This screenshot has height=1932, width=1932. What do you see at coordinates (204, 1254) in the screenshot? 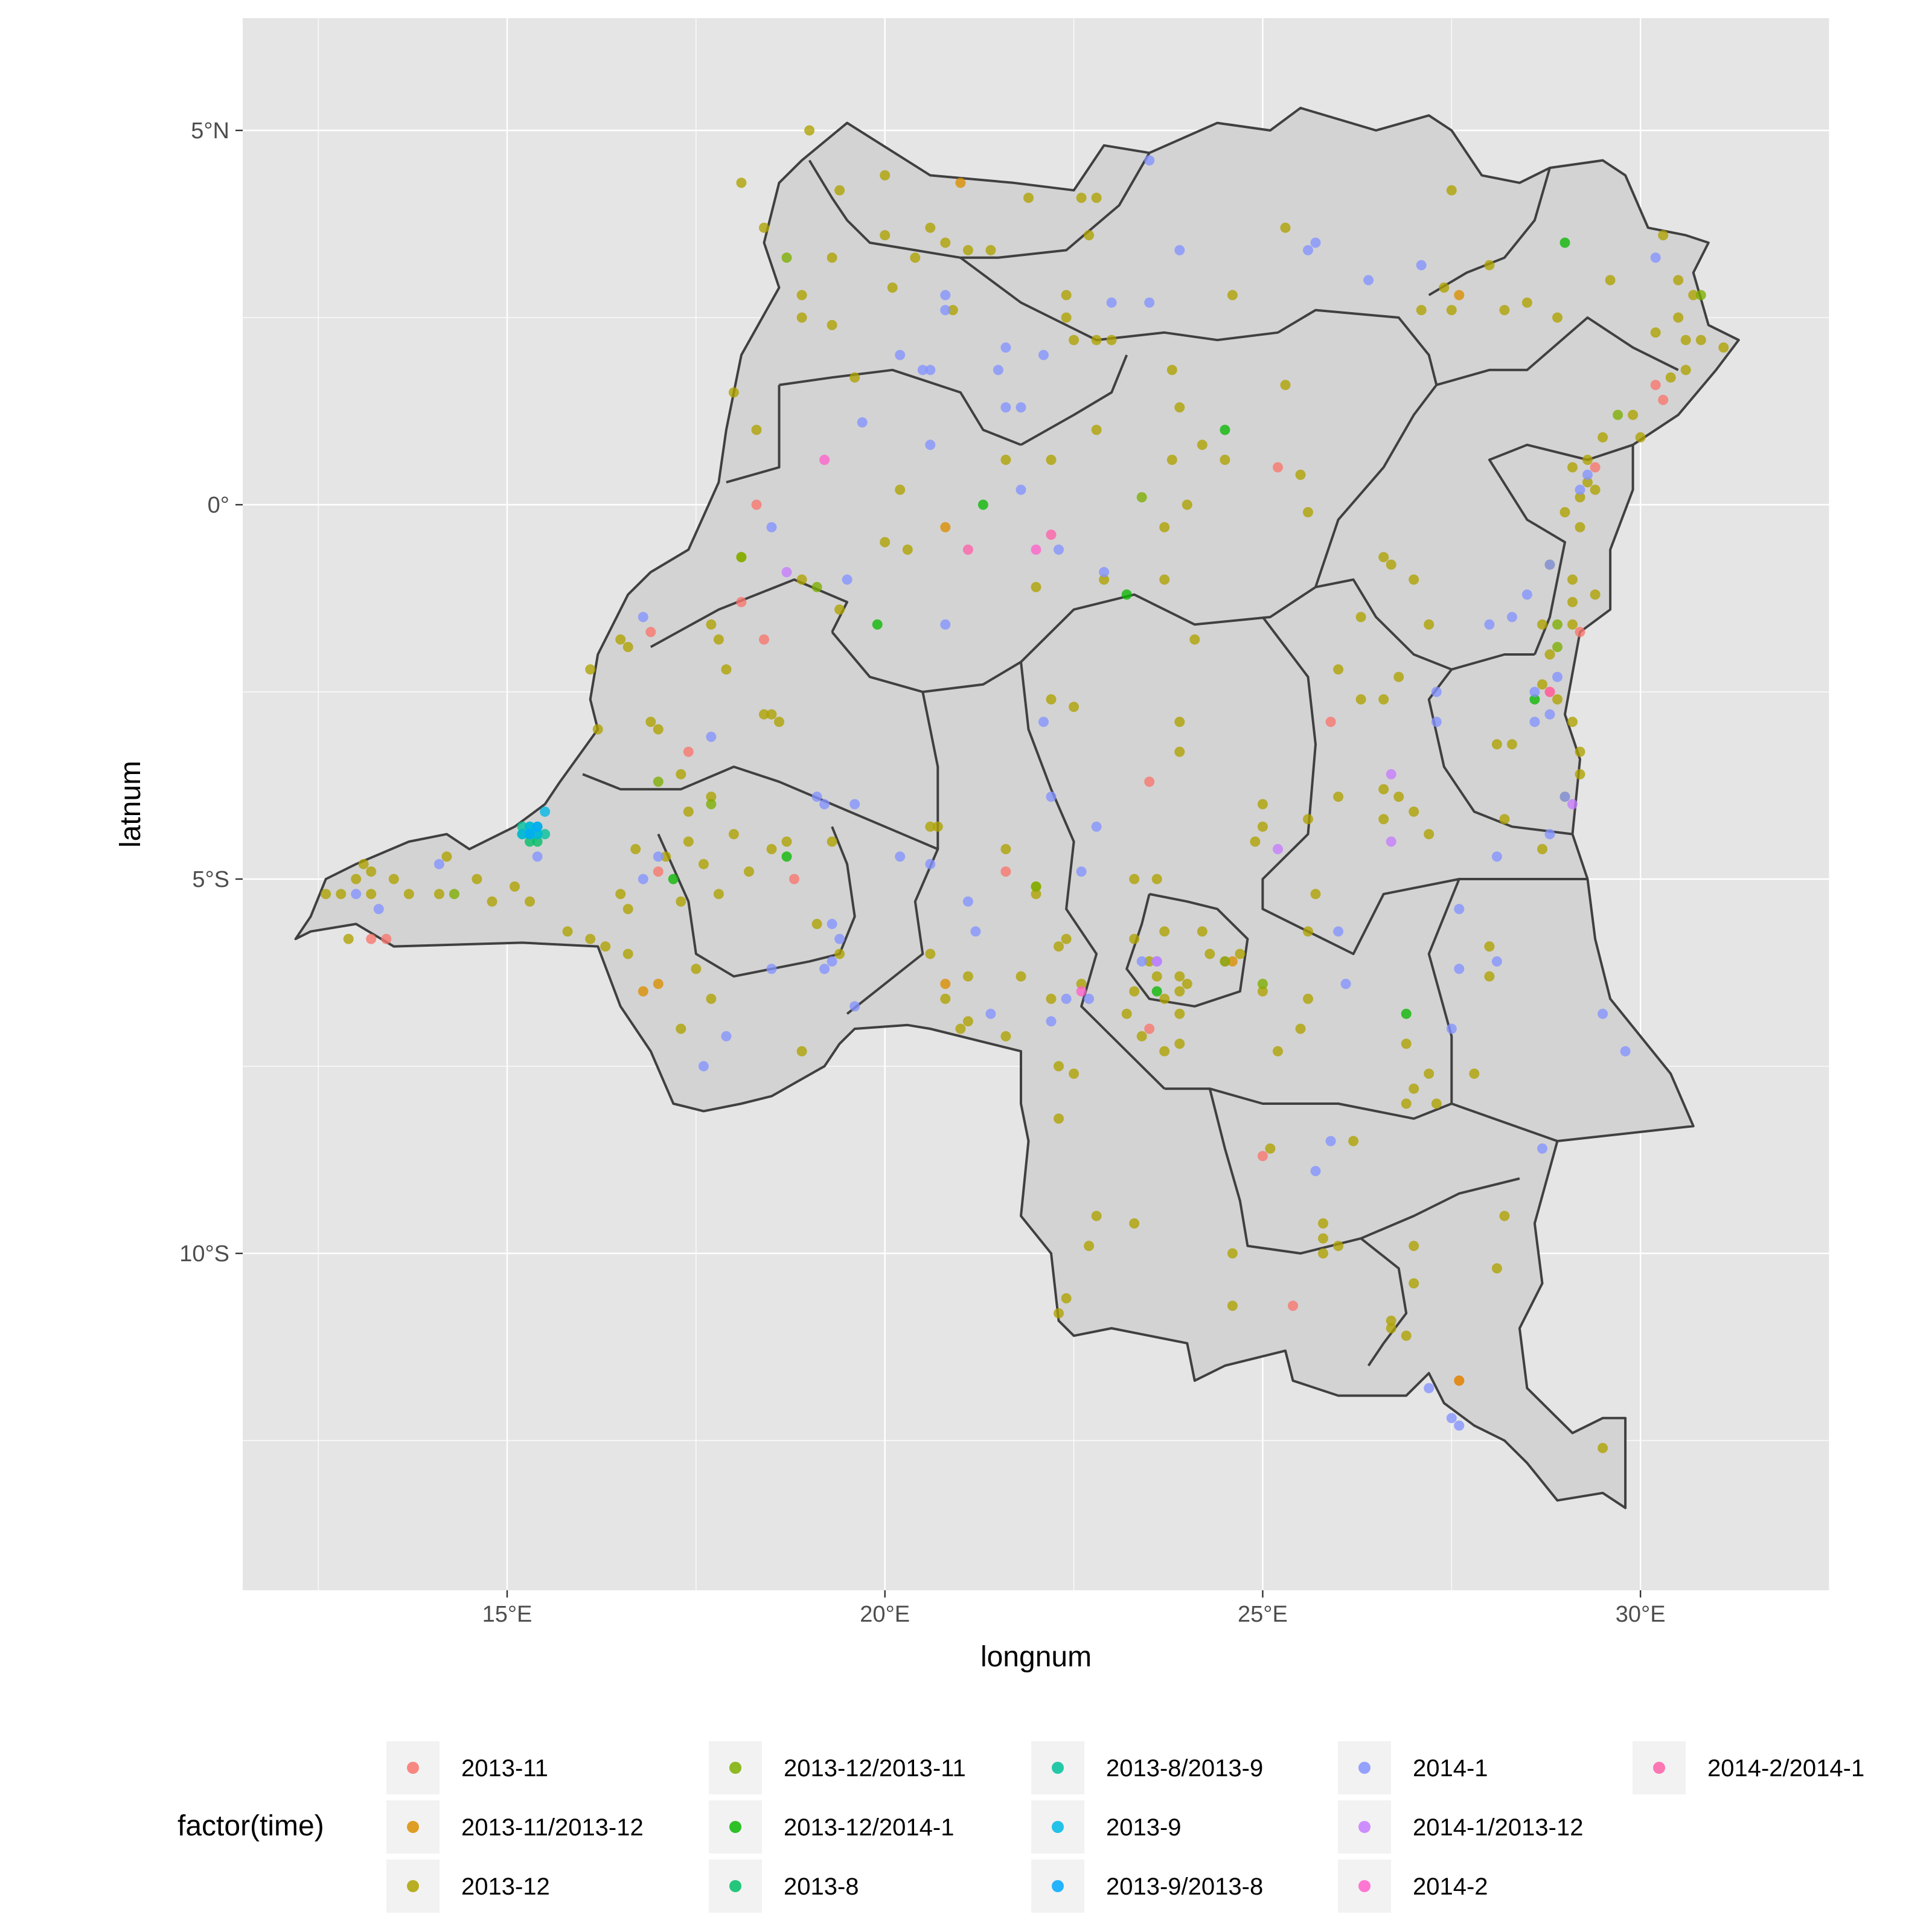
I see `y-tick-label: 10°S` at bounding box center [204, 1254].